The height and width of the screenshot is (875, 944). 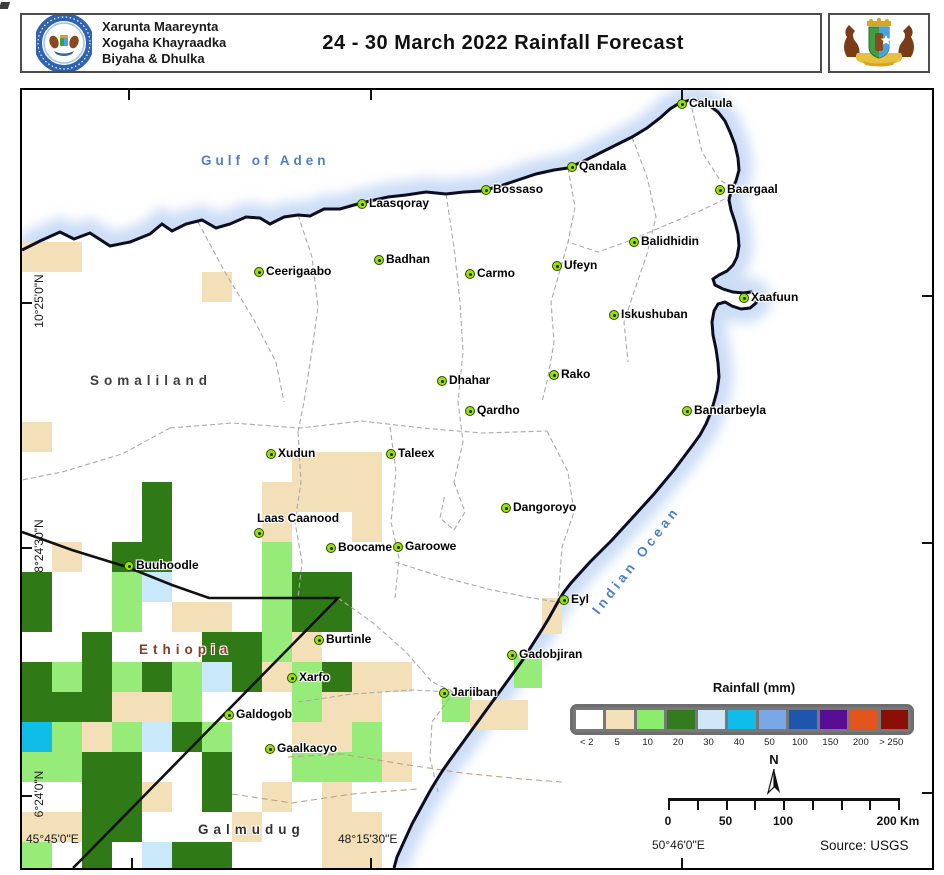 I want to click on legend-color-ramp, so click(x=742, y=719).